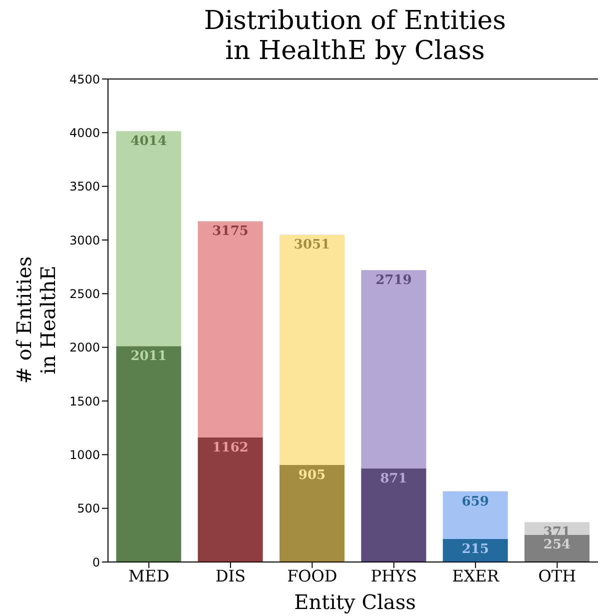  Describe the element at coordinates (148, 356) in the screenshot. I see `data-label: 2011` at that location.